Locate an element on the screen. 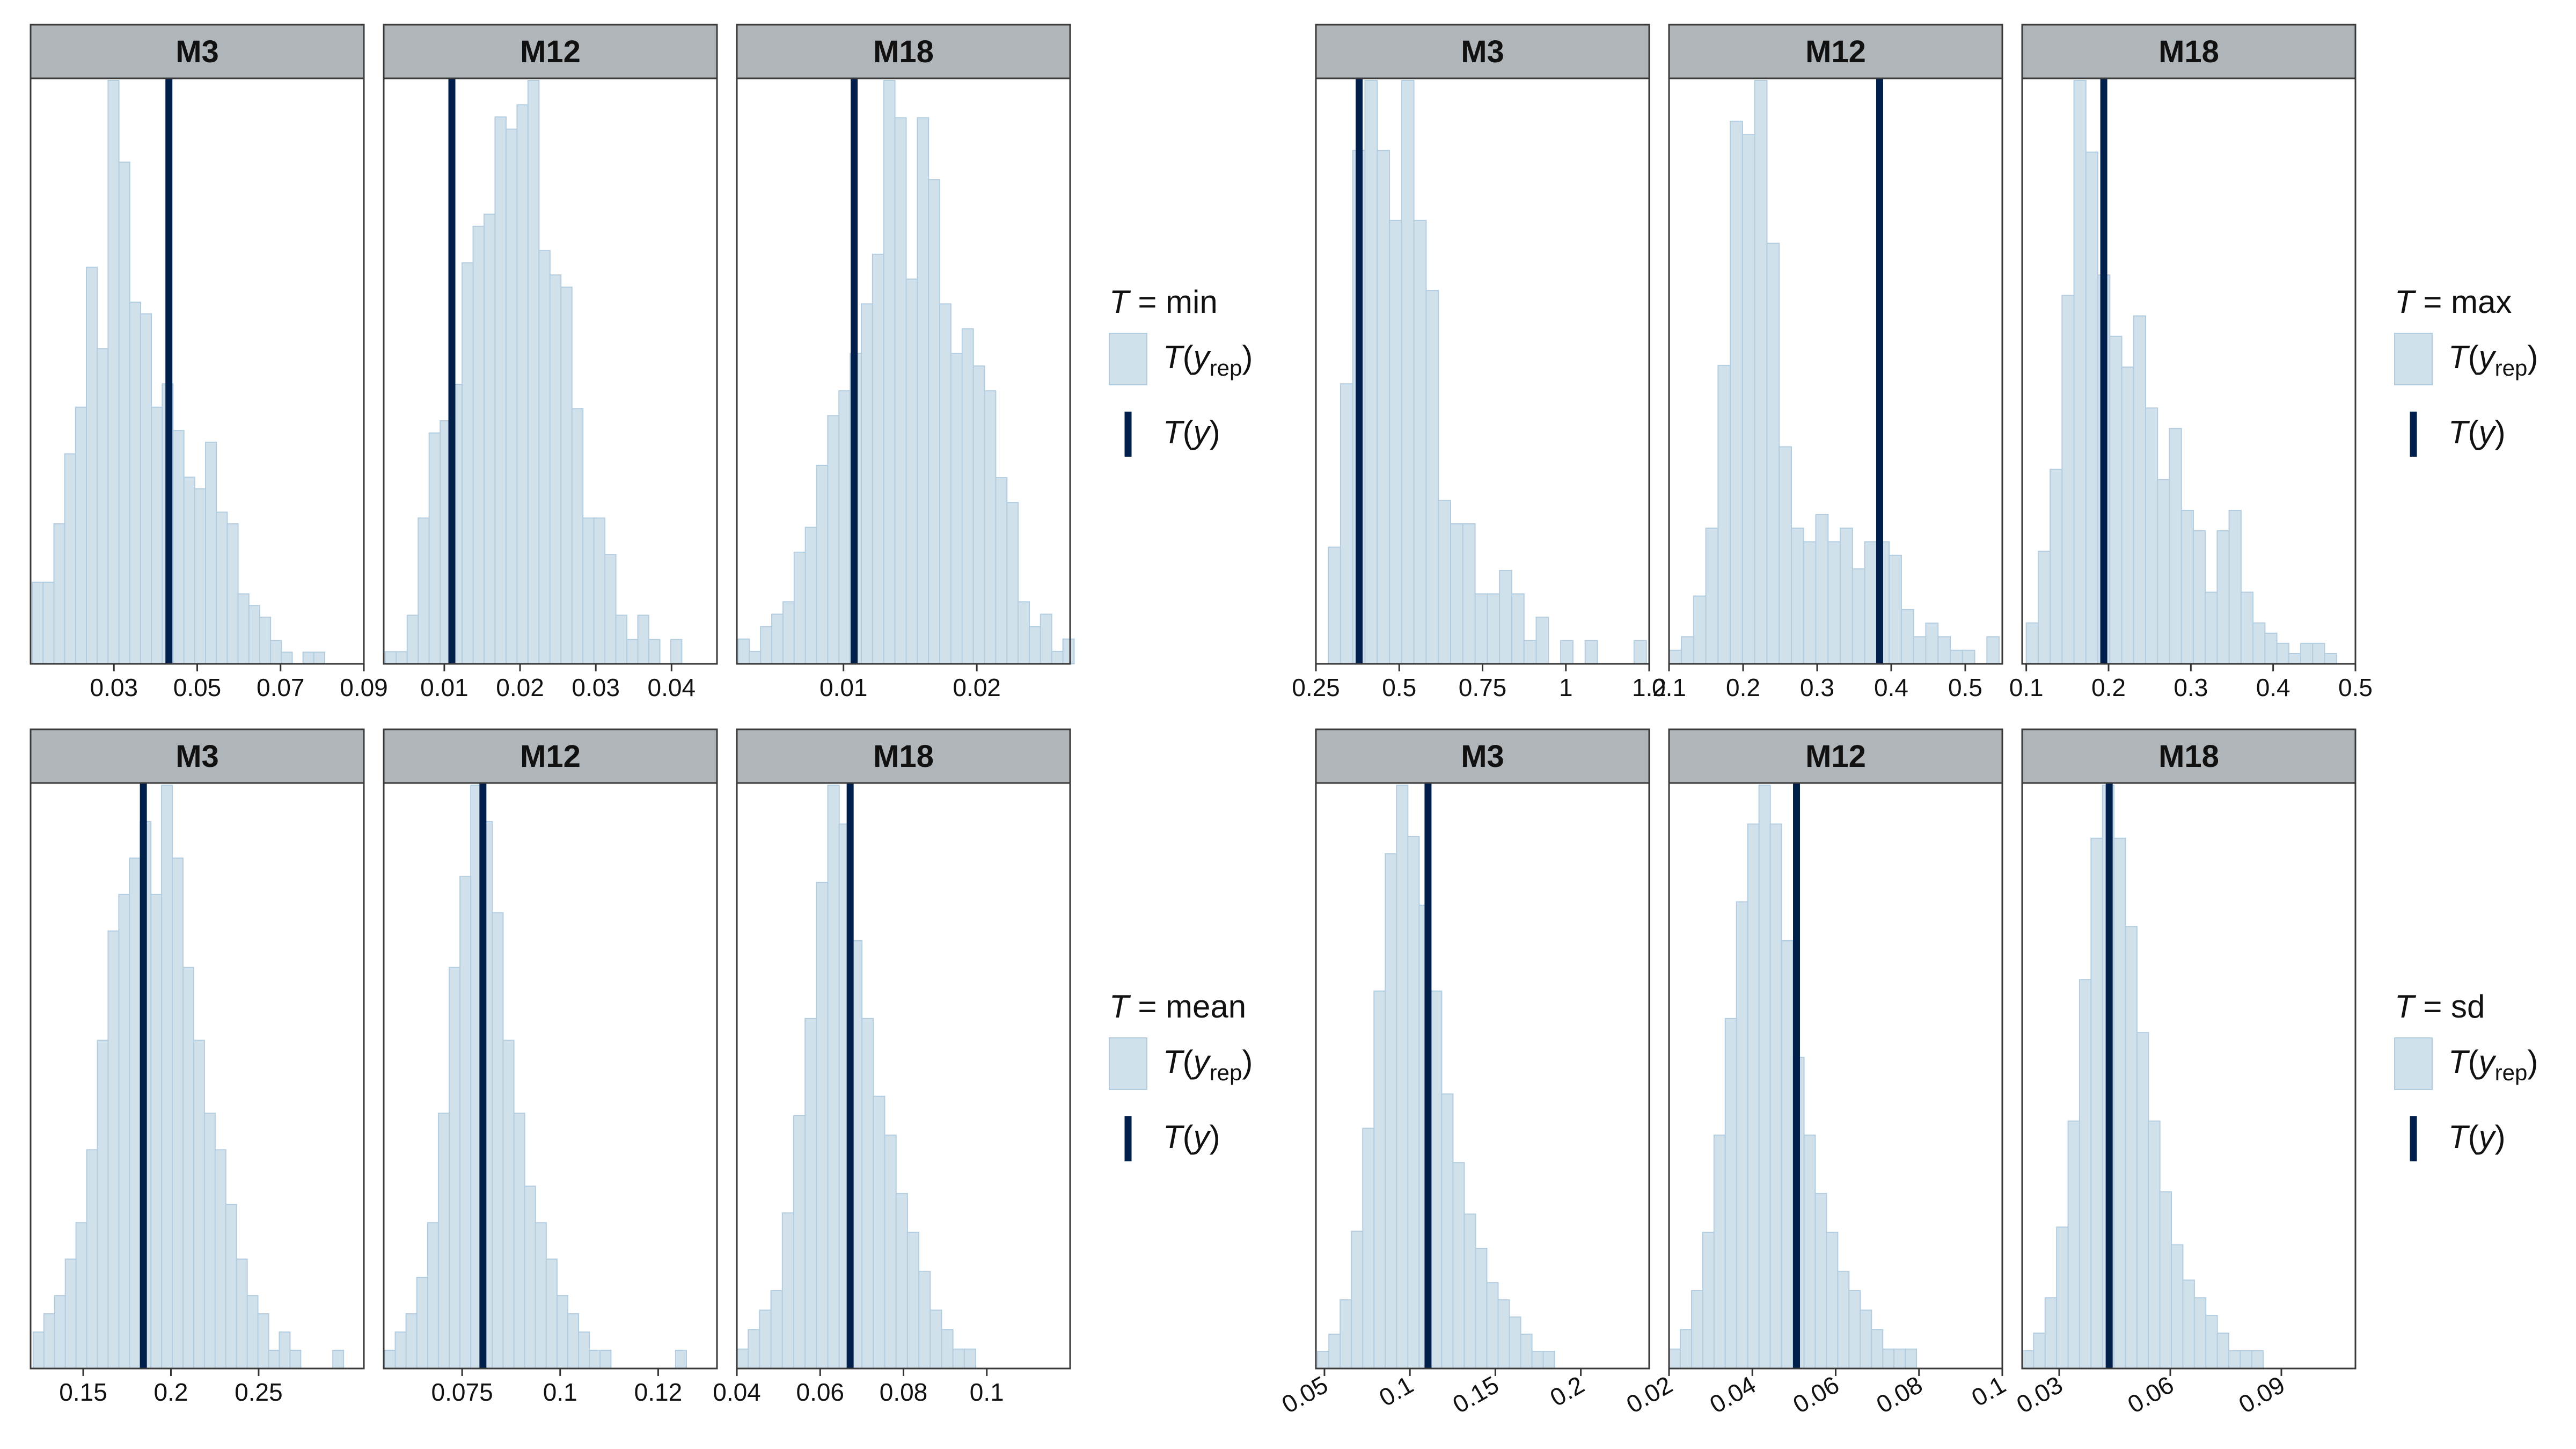 The width and height of the screenshot is (2576, 1449). panel-sd-m3: M3 0.05 0.1 0.15 0.2 is located at coordinates (1463, 1073).